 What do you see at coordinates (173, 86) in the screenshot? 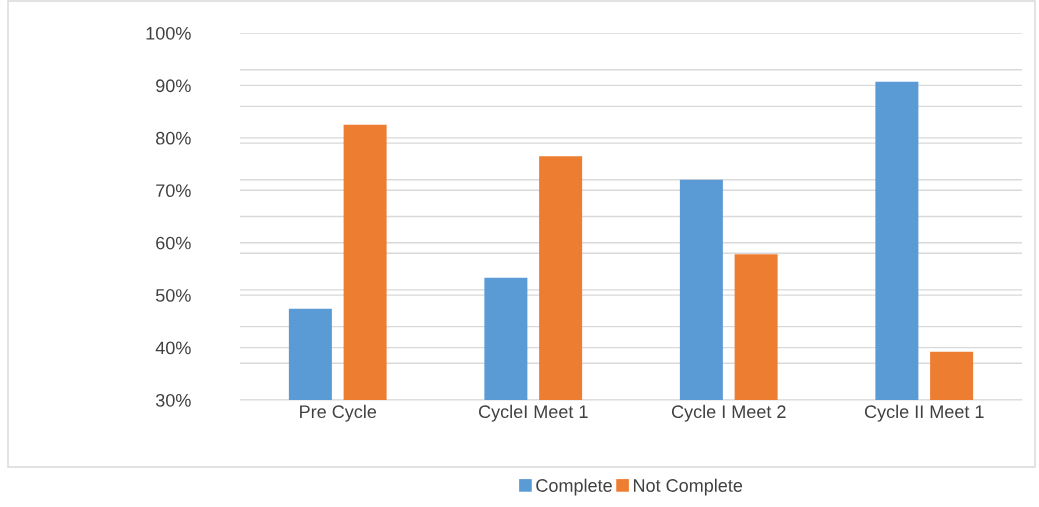
I see `y-tick-label: 90%` at bounding box center [173, 86].